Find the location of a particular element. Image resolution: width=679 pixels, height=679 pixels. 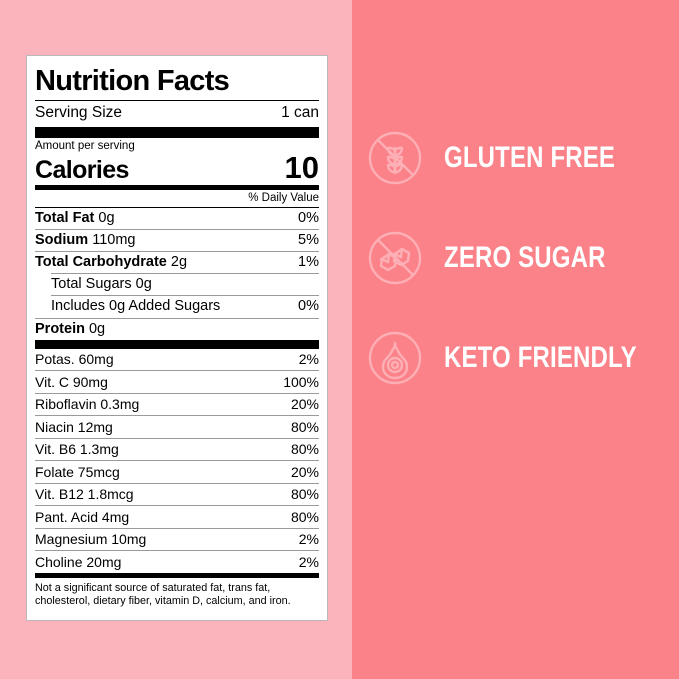

no-gluten-icon is located at coordinates (395, 158).